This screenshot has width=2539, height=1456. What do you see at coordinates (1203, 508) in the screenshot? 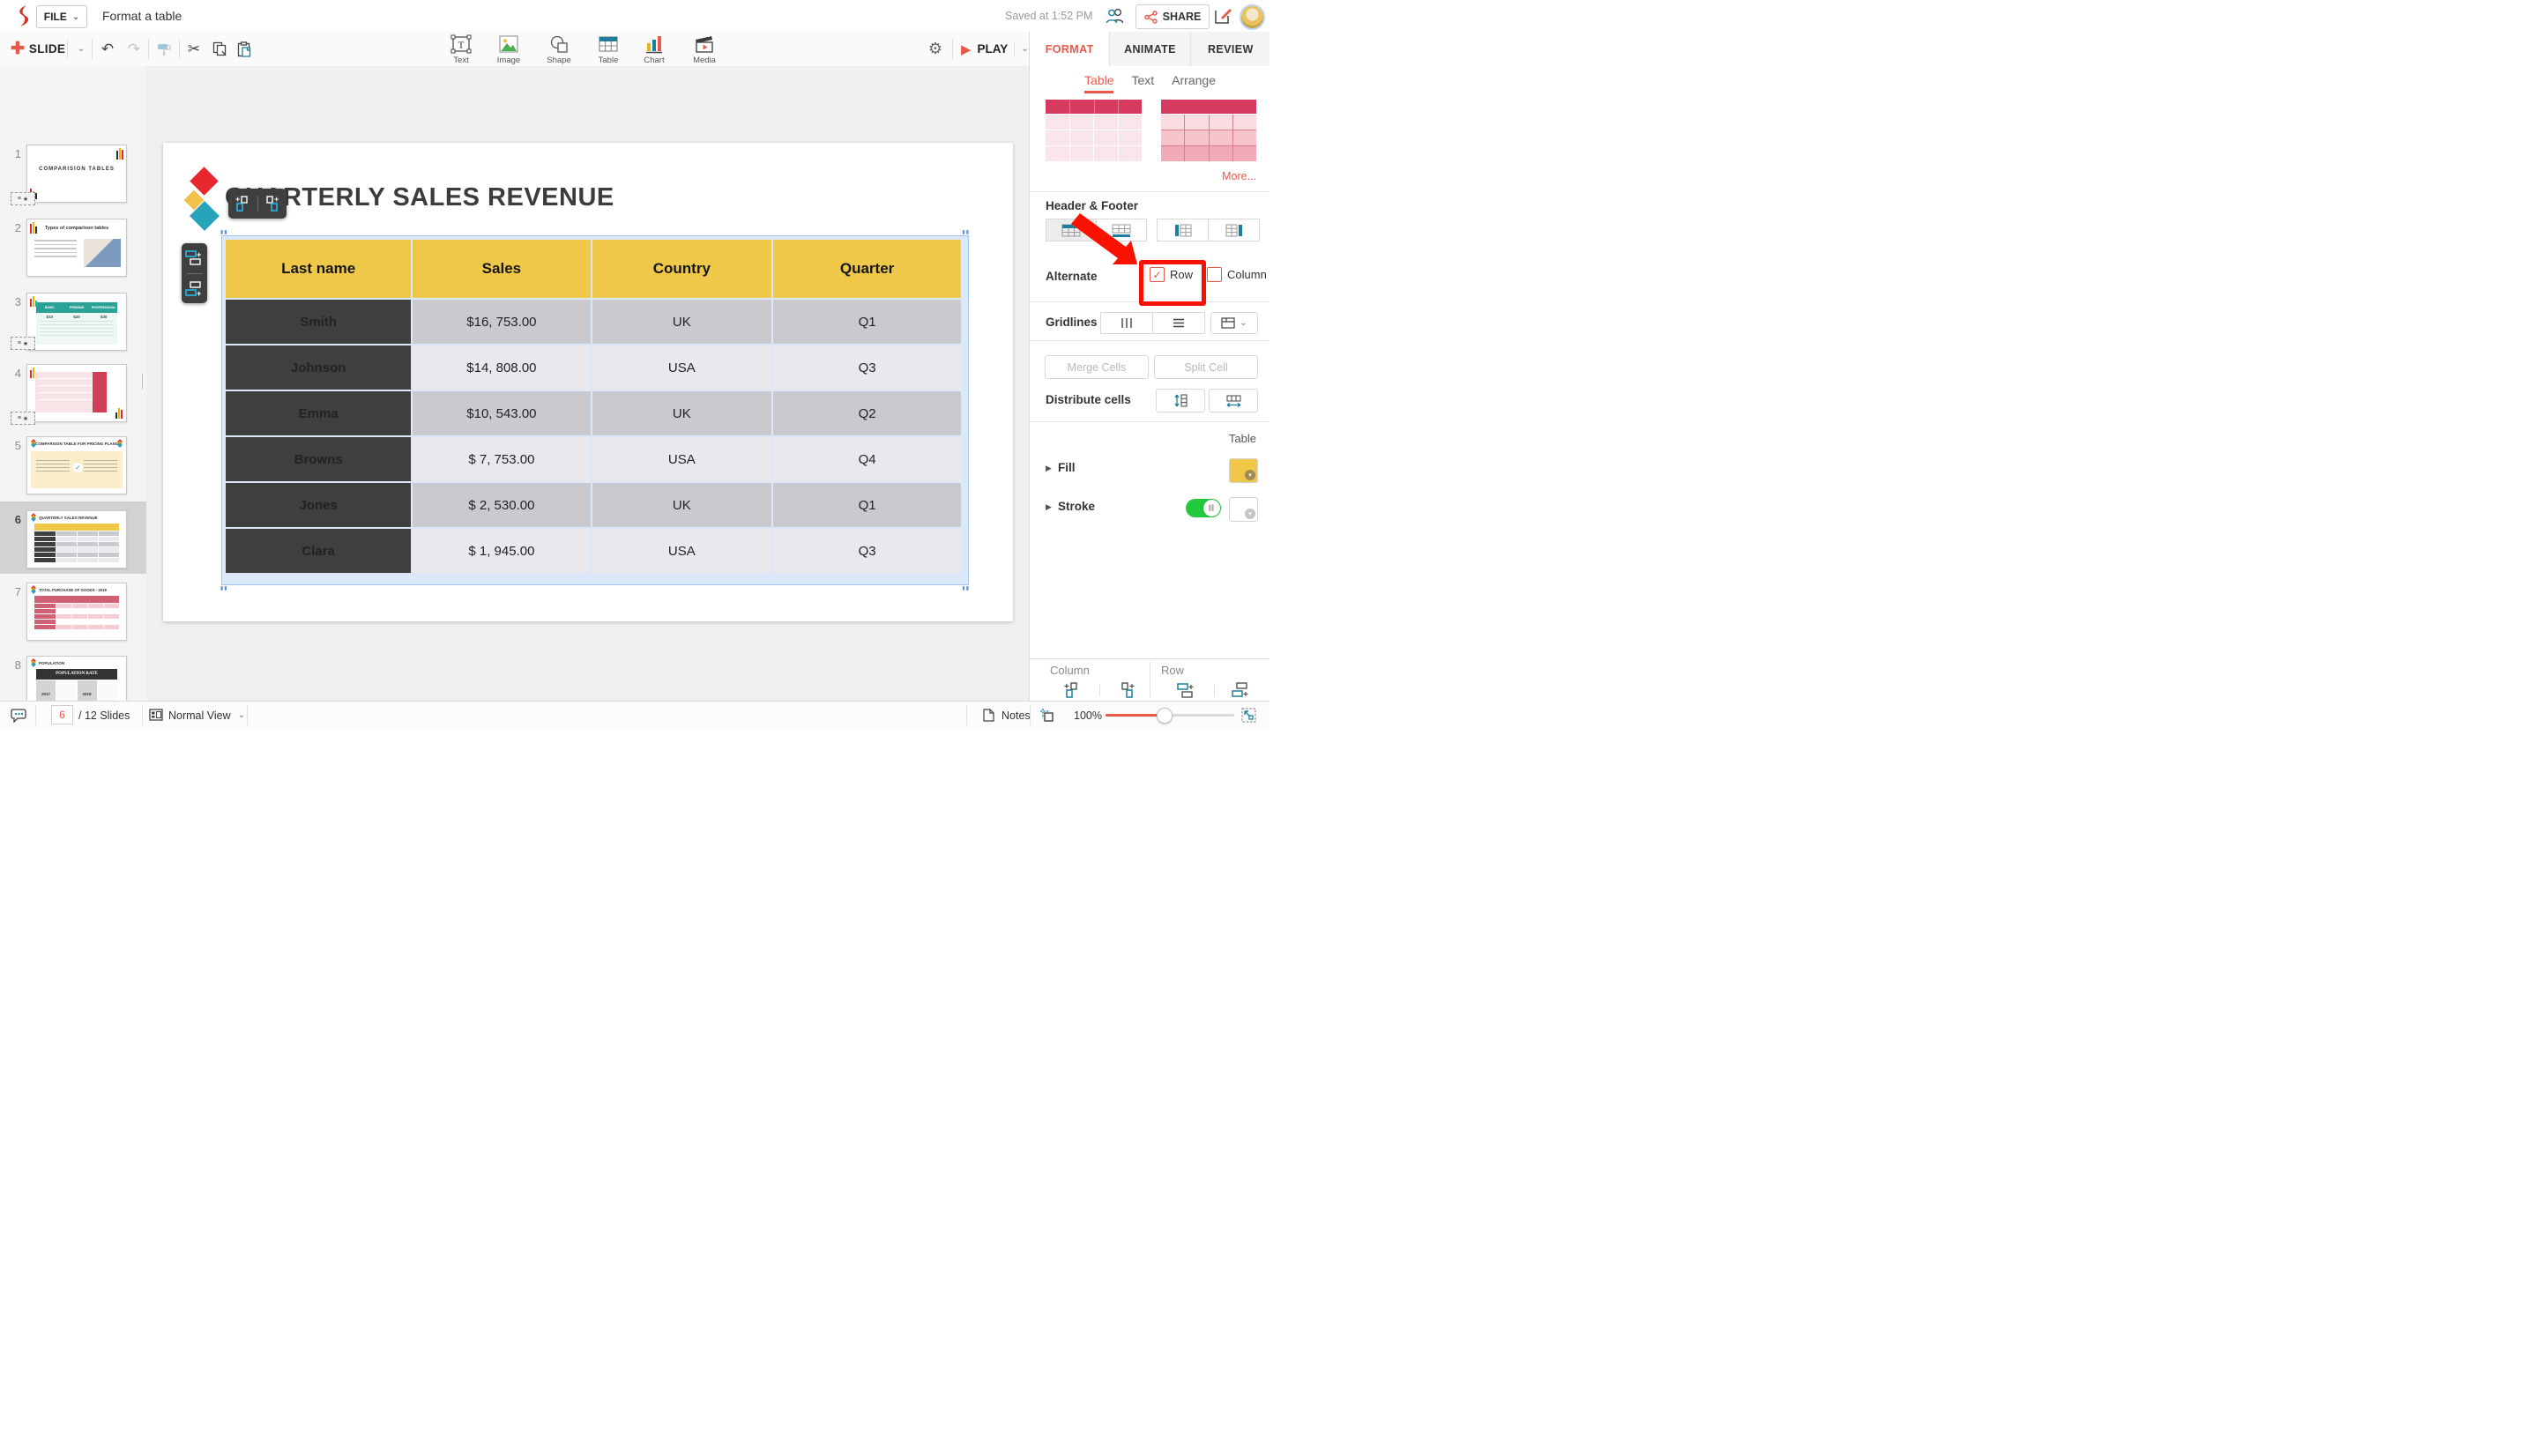
I see `stroke-toggle-on: ▐▌` at bounding box center [1203, 508].